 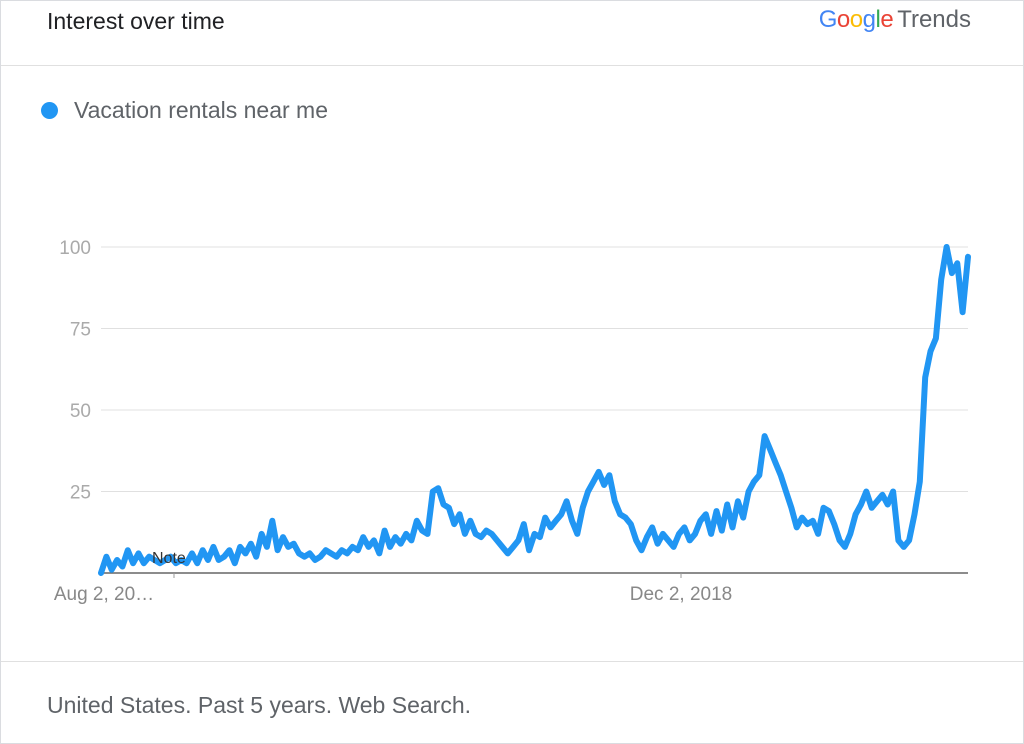 What do you see at coordinates (512, 702) in the screenshot?
I see `card-footer: United States. Past 5 years. Web Search.` at bounding box center [512, 702].